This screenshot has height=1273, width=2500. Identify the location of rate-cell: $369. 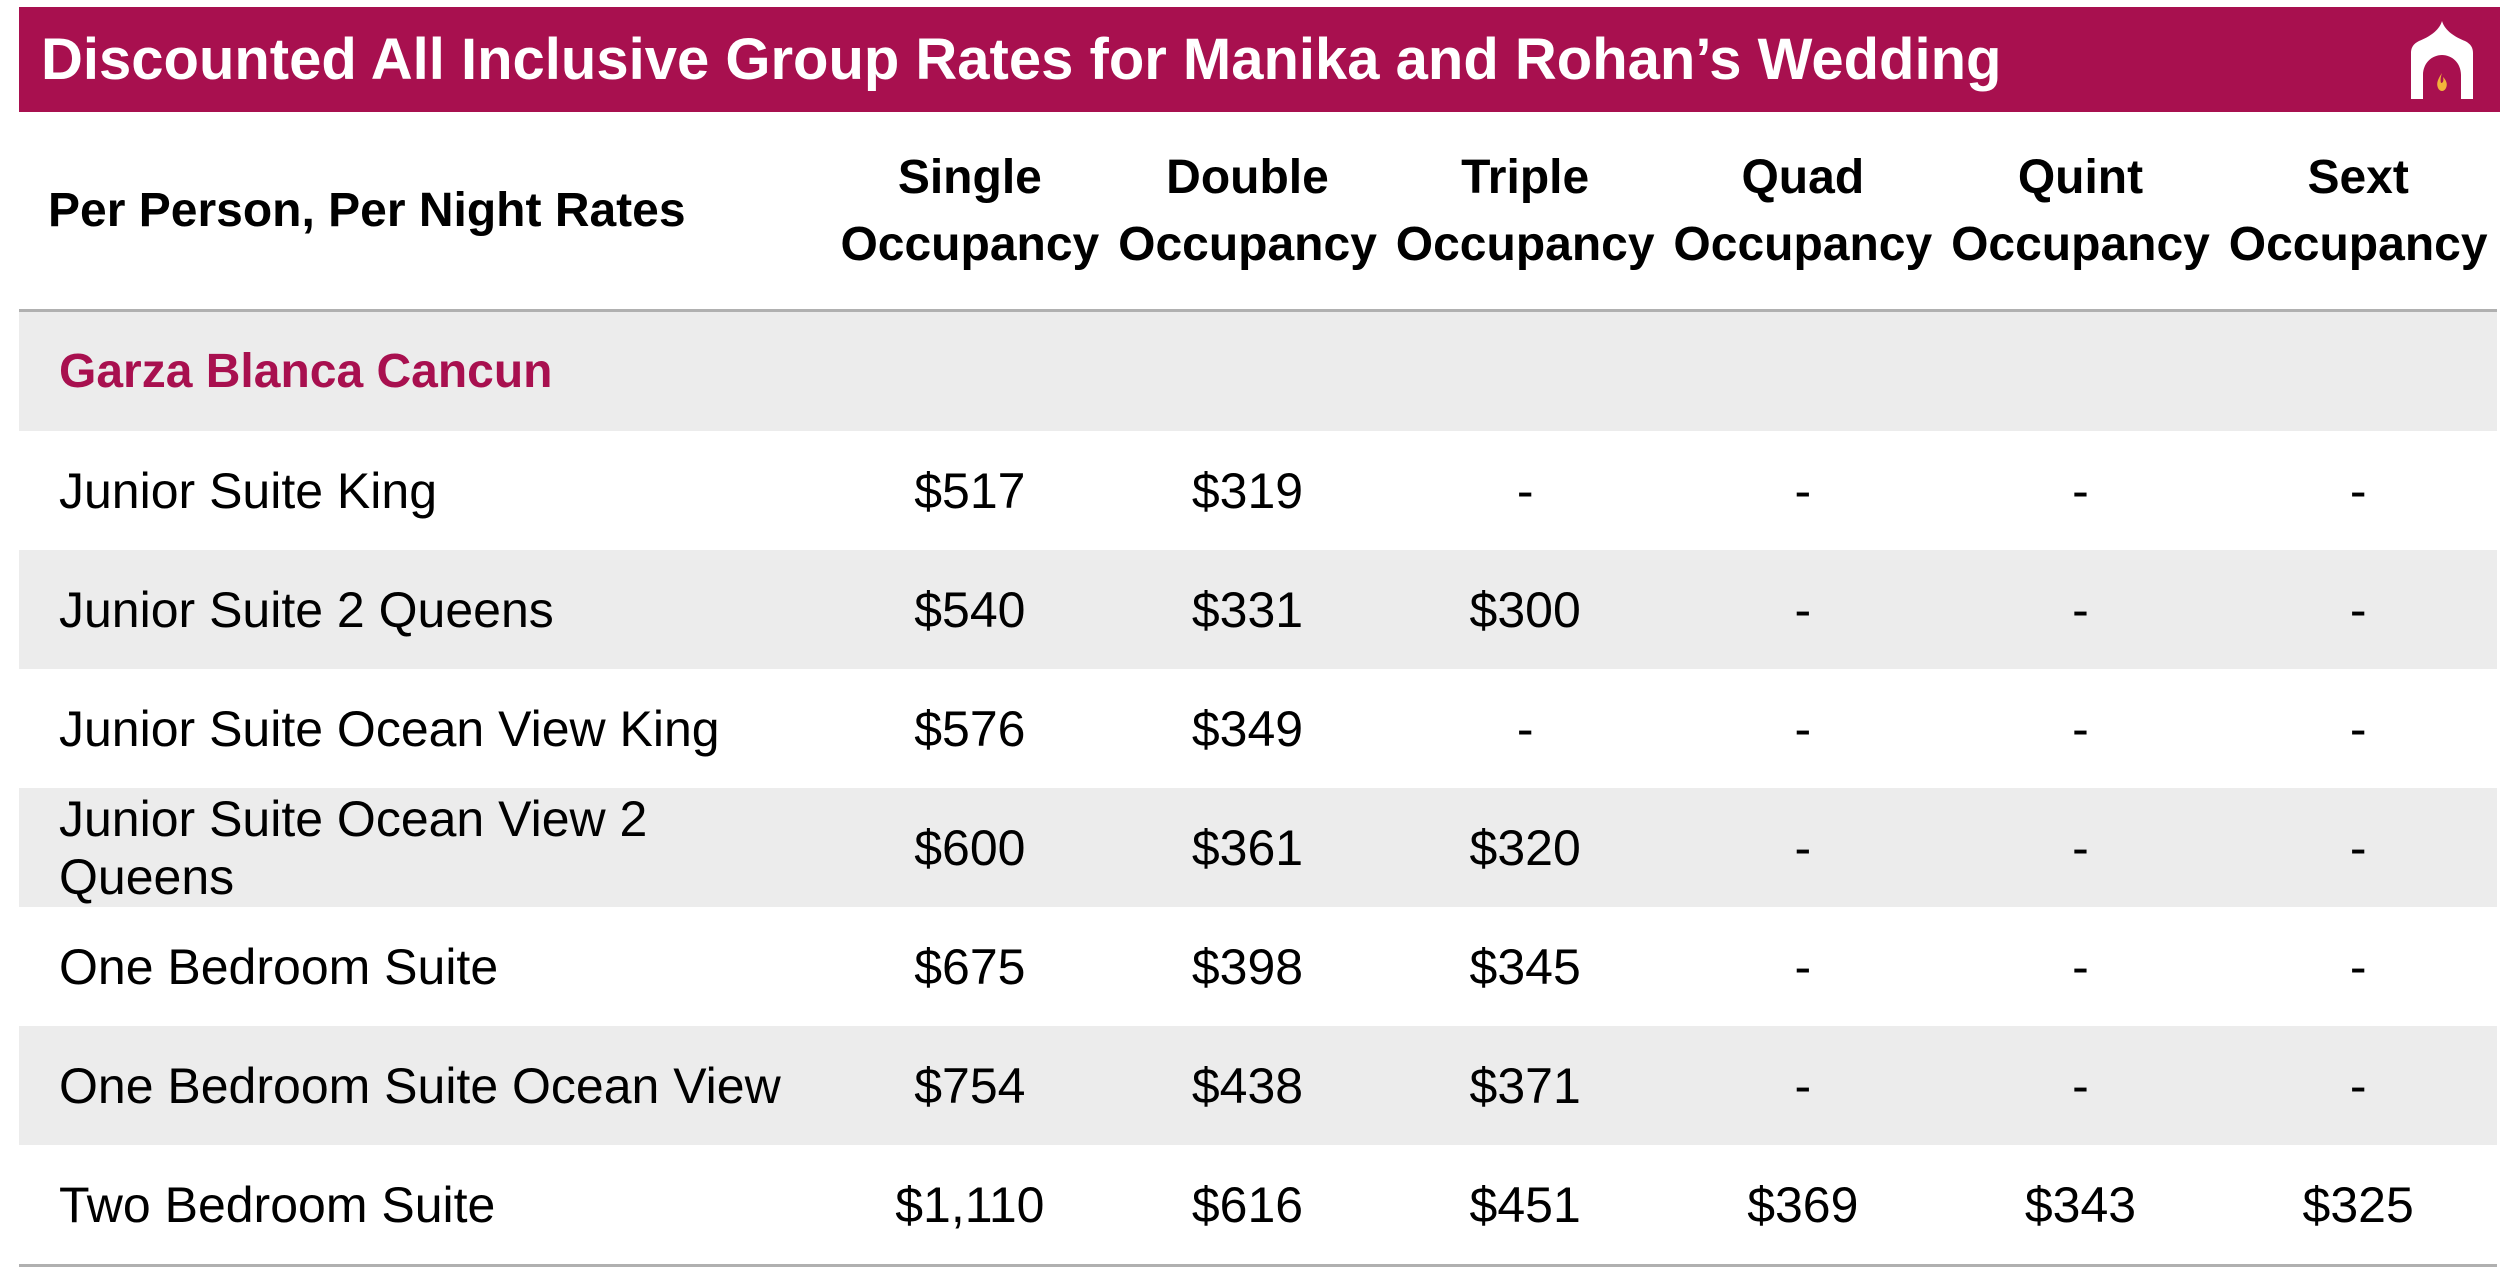
(1802, 1206).